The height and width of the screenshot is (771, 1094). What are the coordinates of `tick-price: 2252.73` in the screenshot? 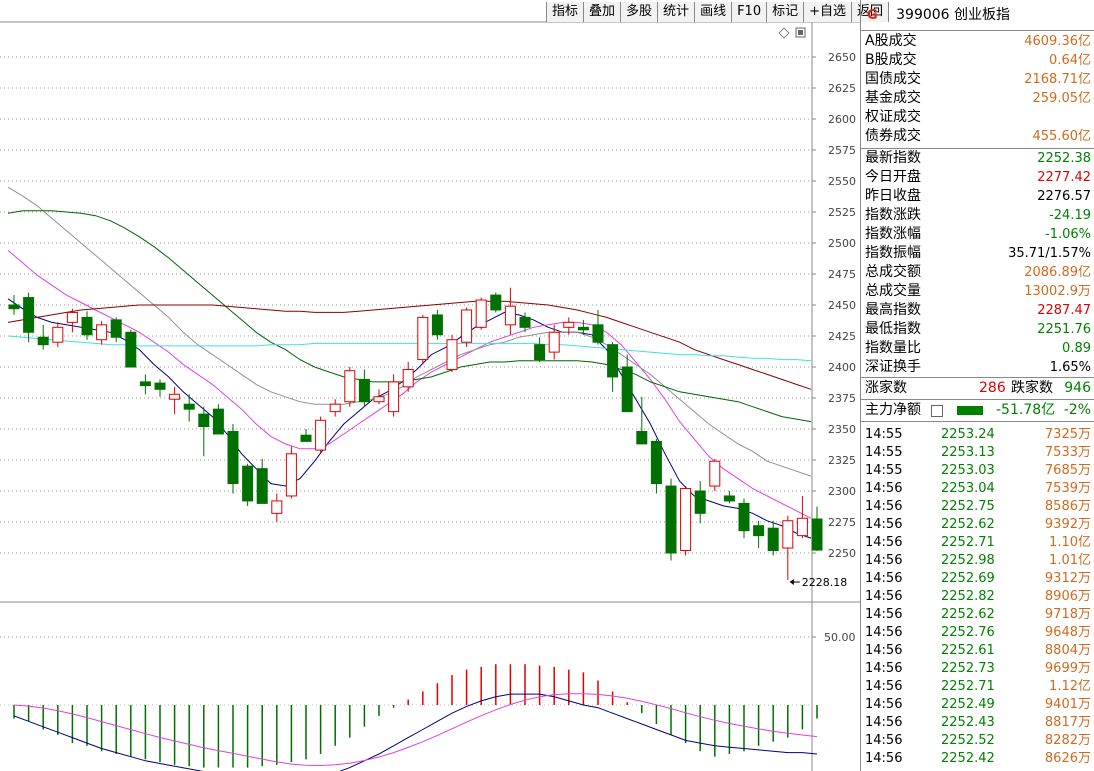 It's located at (968, 668).